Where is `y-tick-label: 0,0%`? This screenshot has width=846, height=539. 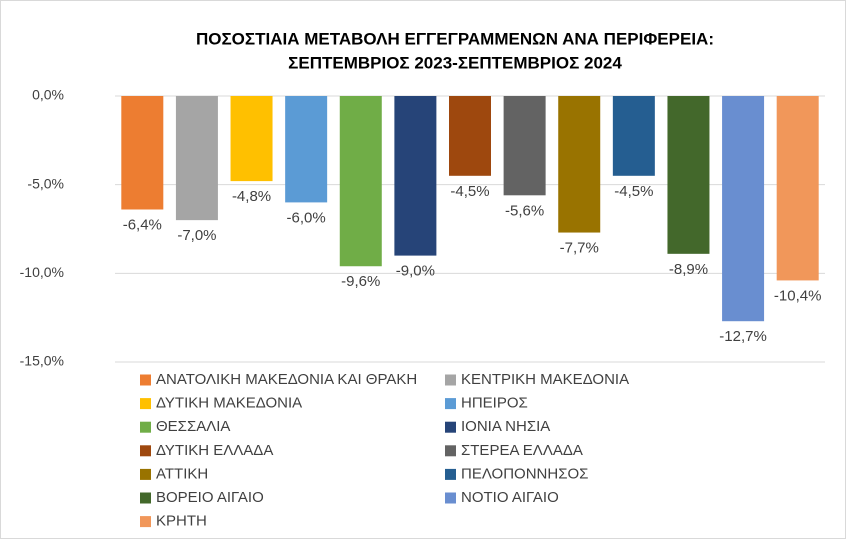 y-tick-label: 0,0% is located at coordinates (48, 95).